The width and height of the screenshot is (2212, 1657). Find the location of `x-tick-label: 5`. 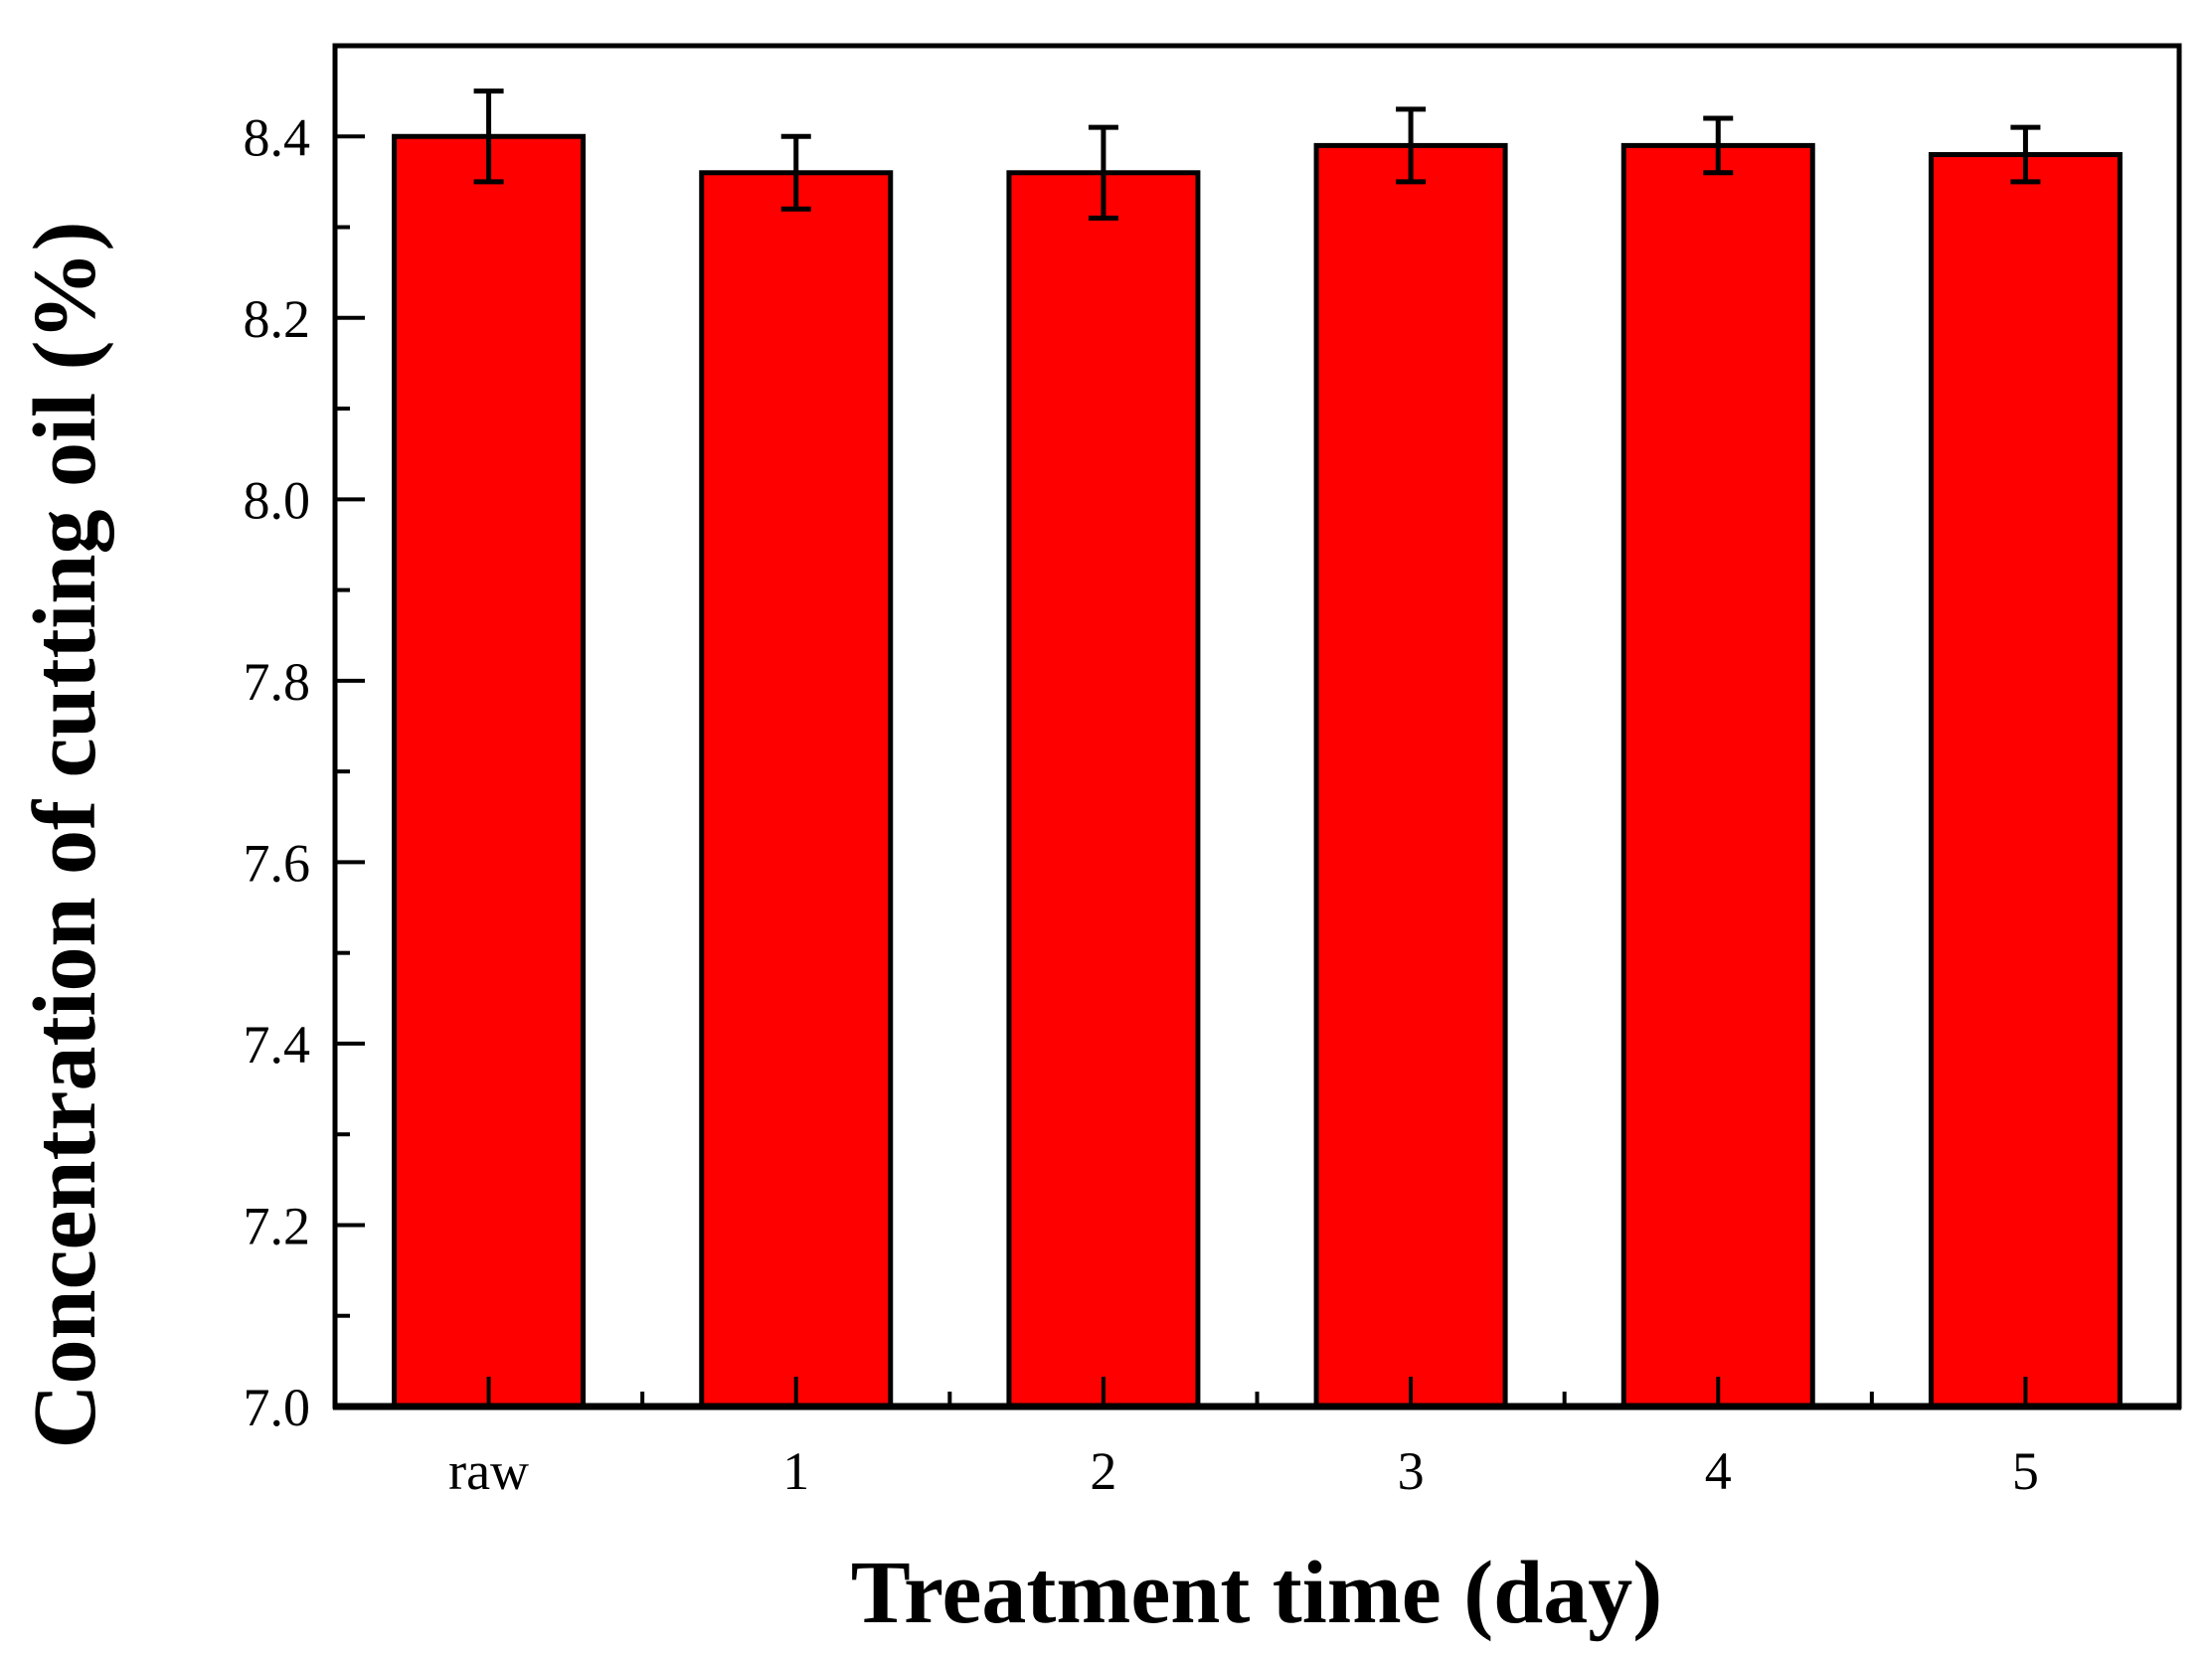

x-tick-label: 5 is located at coordinates (2025, 1471).